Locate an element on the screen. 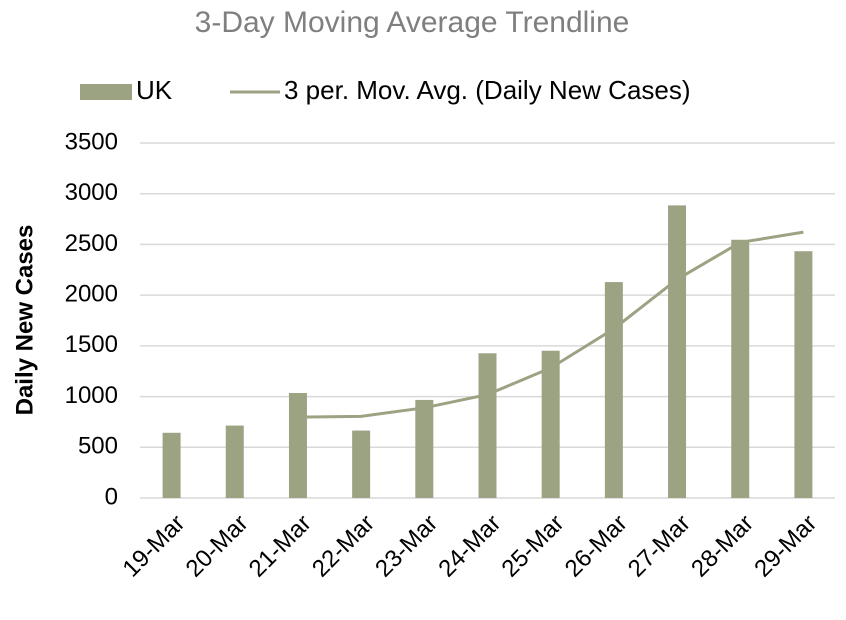 The width and height of the screenshot is (846, 620). x-tick-label: 24-Mar is located at coordinates (469, 546).